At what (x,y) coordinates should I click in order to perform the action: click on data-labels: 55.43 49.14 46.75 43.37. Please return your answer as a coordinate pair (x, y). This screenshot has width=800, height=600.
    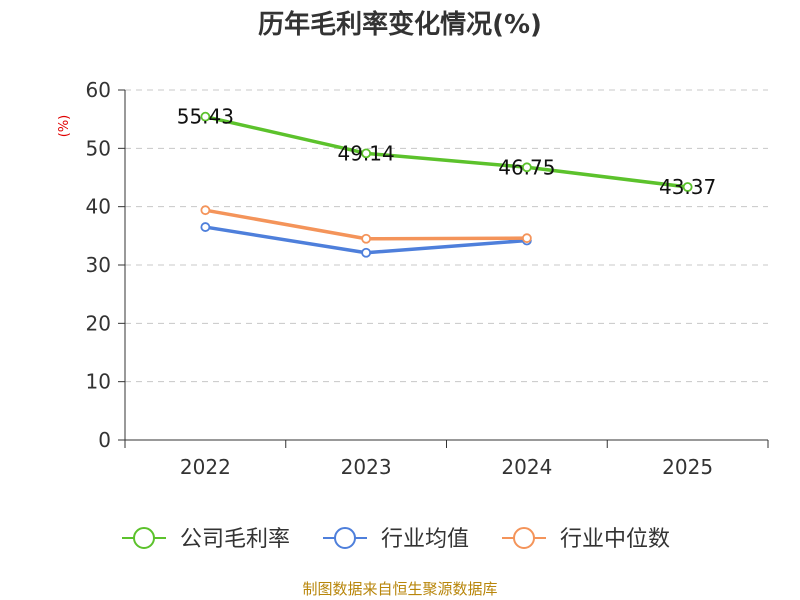
    Looking at the image, I should click on (447, 152).